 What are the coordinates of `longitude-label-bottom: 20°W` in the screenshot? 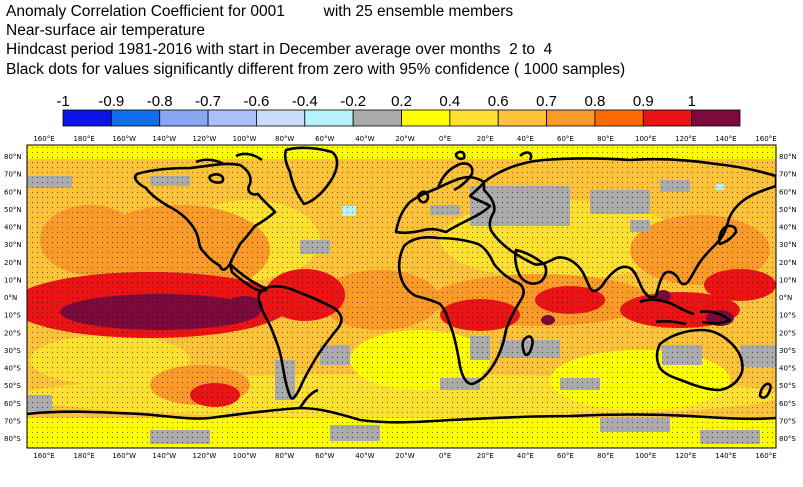 It's located at (404, 456).